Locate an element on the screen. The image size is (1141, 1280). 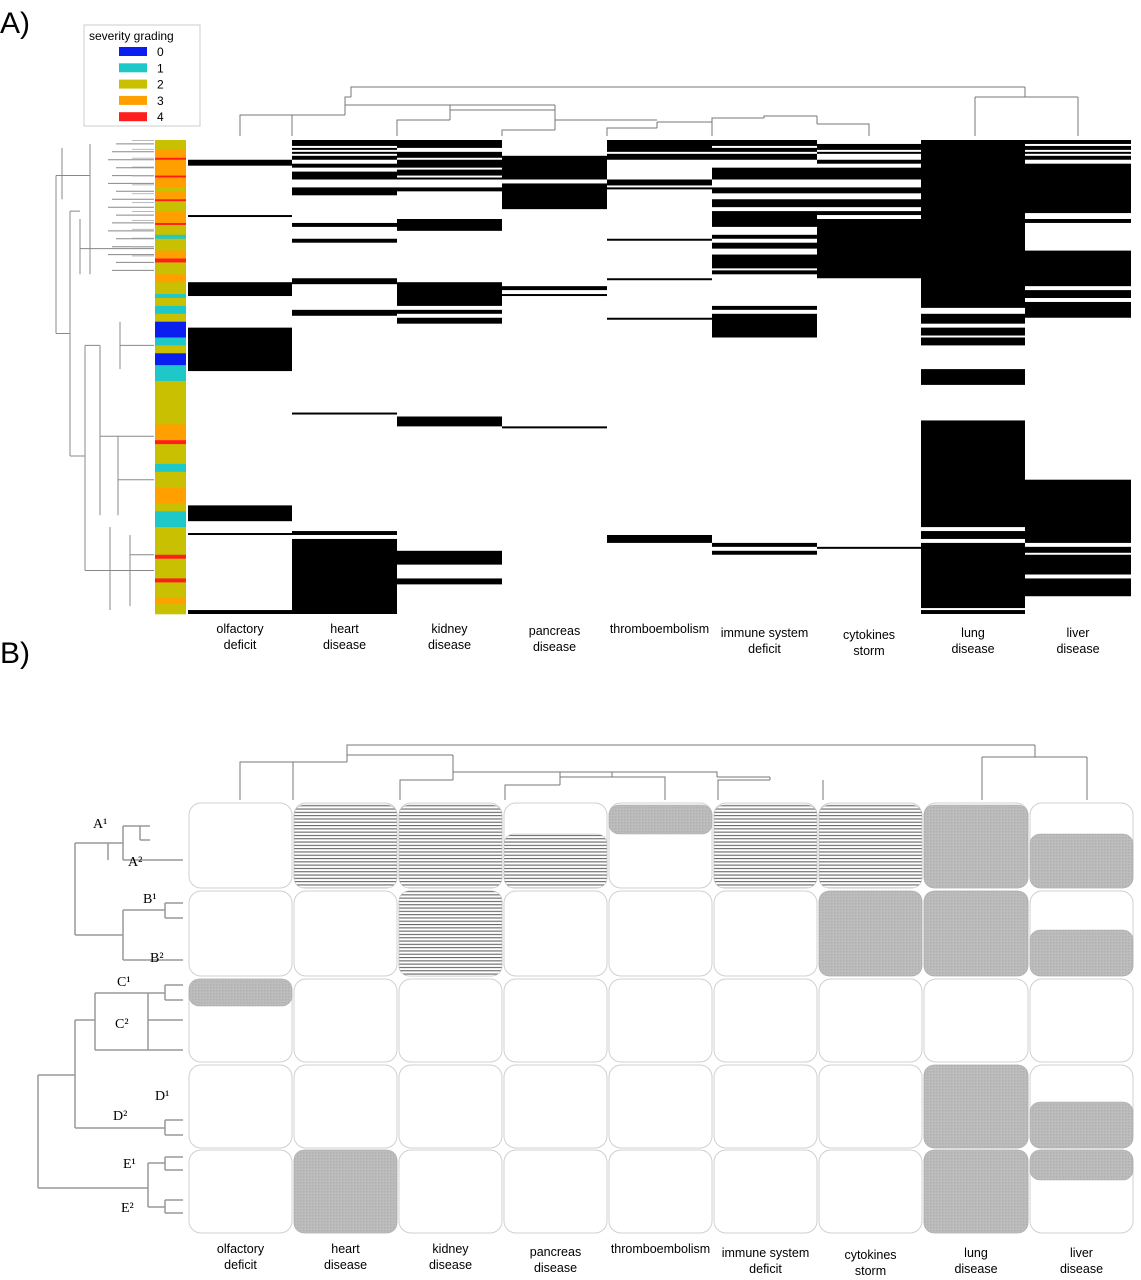
summary-cell-grey-thromboembolism is located at coordinates (660, 819).